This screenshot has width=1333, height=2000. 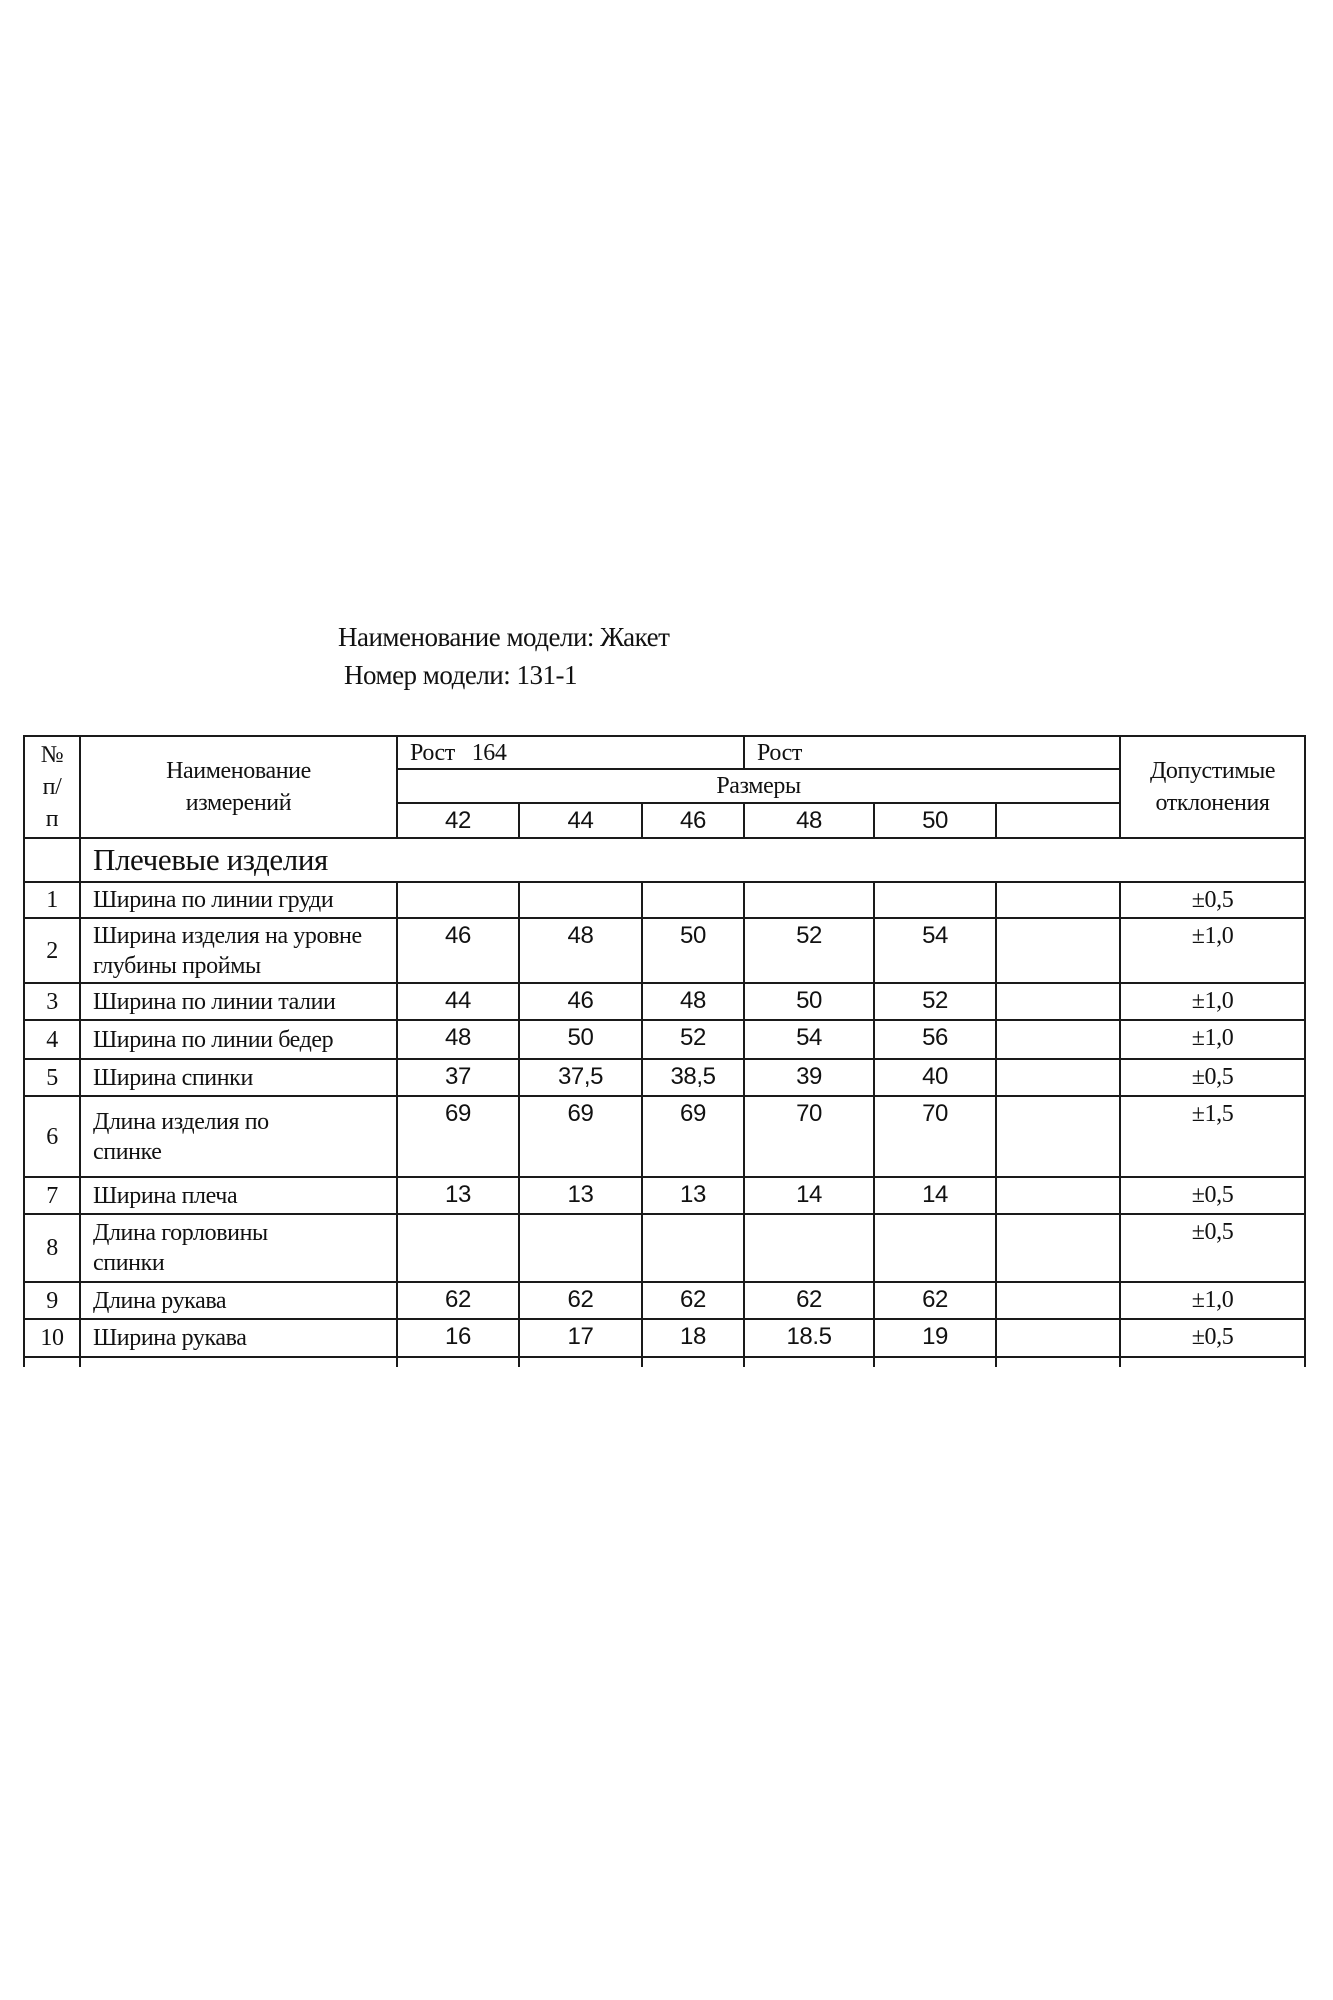 What do you see at coordinates (580, 1136) in the screenshot?
I see `measurement-value: 69` at bounding box center [580, 1136].